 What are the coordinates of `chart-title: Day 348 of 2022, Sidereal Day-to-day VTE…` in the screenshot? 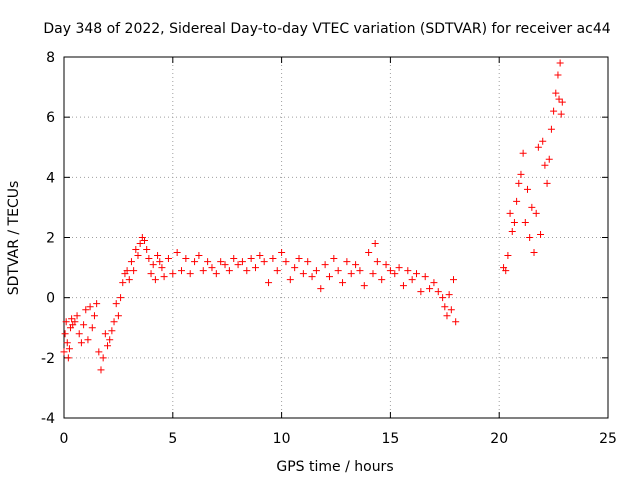 It's located at (326, 29).